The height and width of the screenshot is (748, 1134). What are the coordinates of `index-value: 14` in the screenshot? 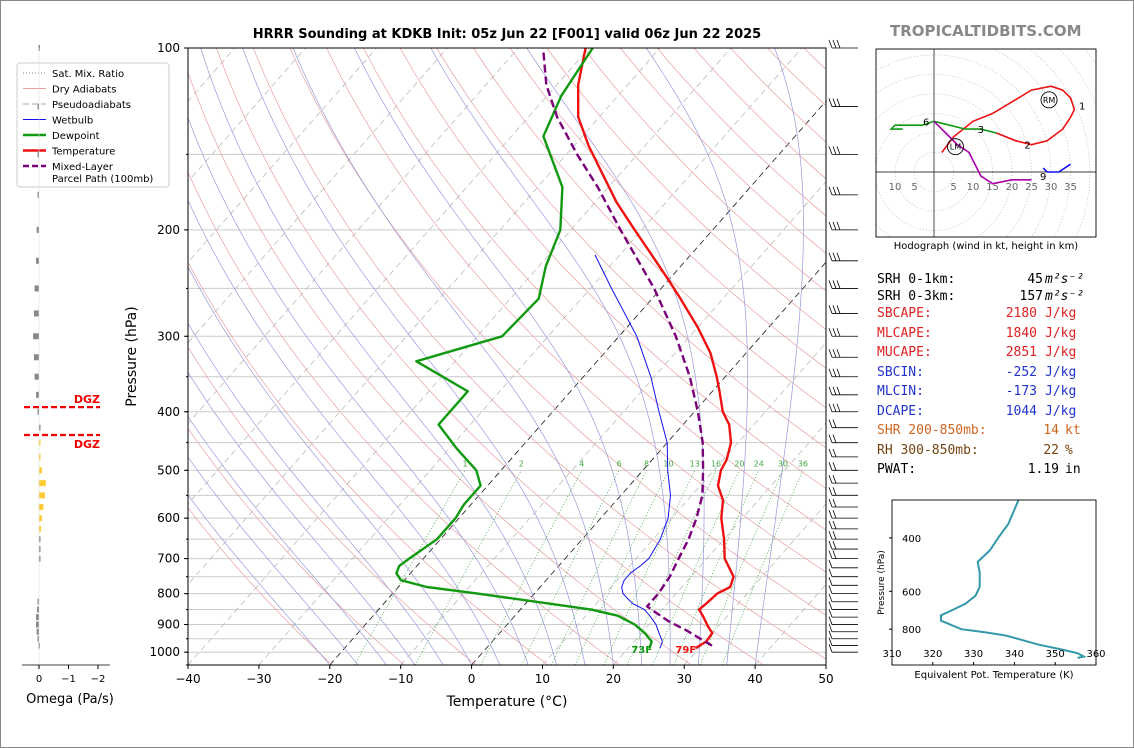 It's located at (1051, 430).